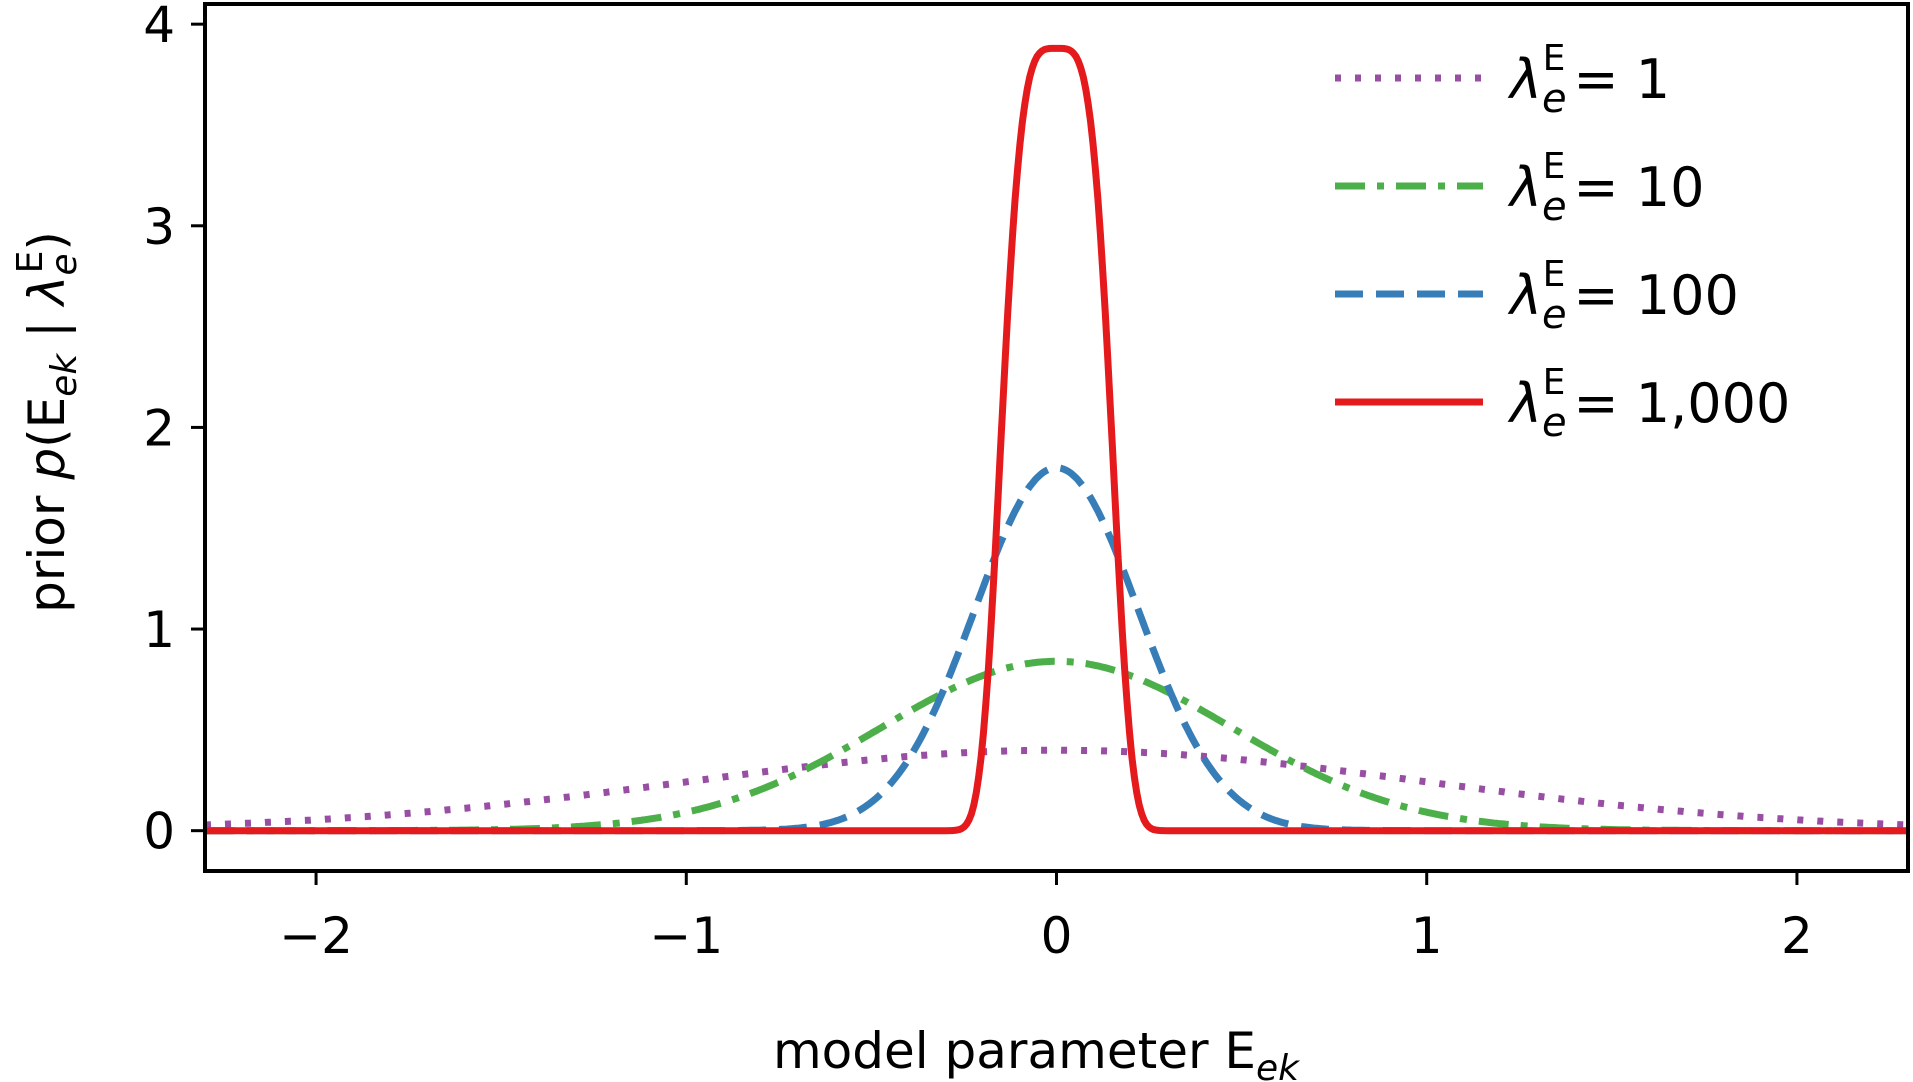  I want to click on legend-label-3: λeE = 100, so click(1623, 296).